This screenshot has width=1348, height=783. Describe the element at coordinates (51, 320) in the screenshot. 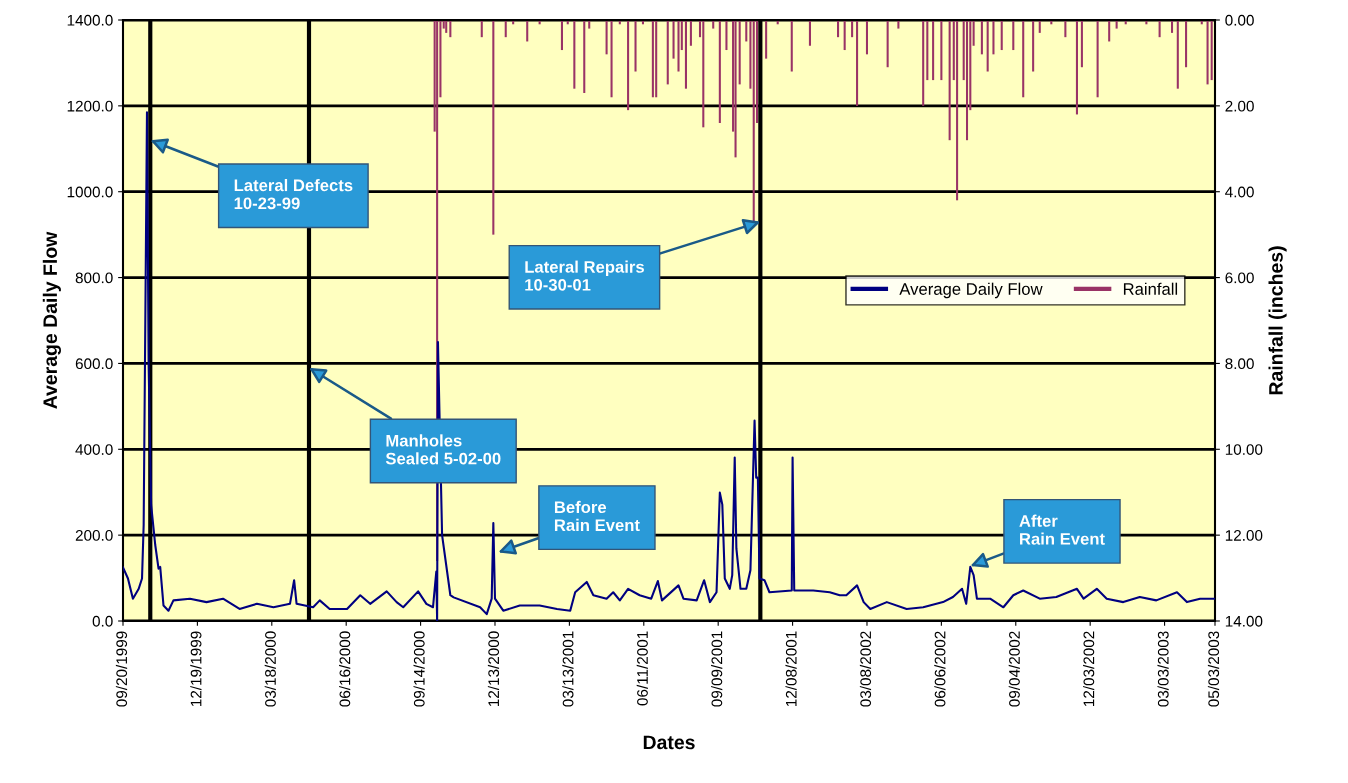

I see `y-axis-title: Average Daily Flow` at that location.